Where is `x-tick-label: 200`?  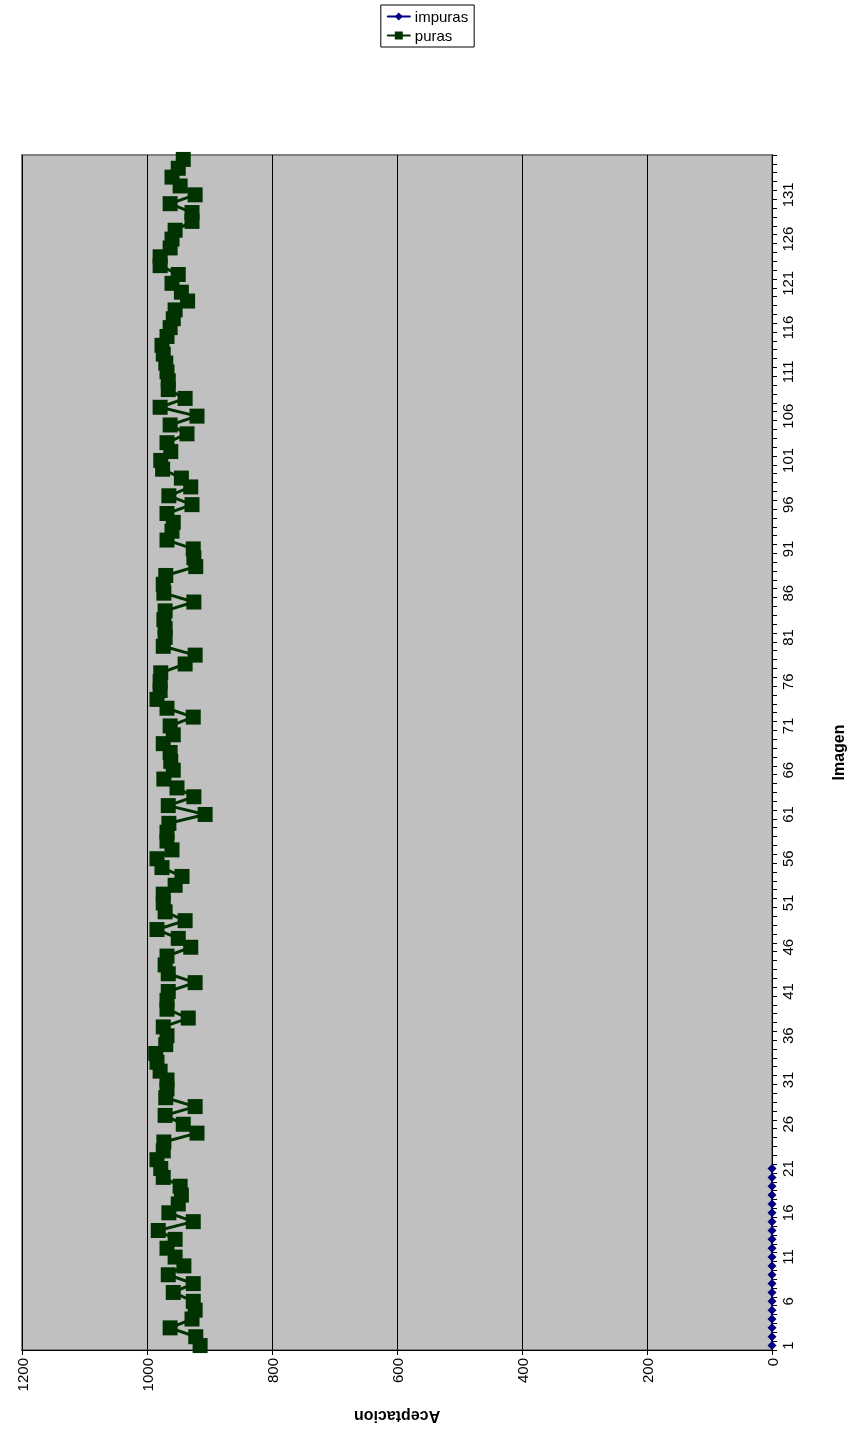
x-tick-label: 200 is located at coordinates (647, 1371).